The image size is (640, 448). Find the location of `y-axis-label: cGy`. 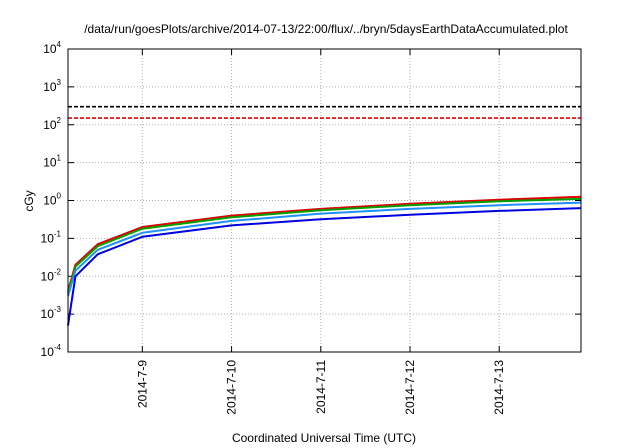

y-axis-label: cGy is located at coordinates (29, 200).